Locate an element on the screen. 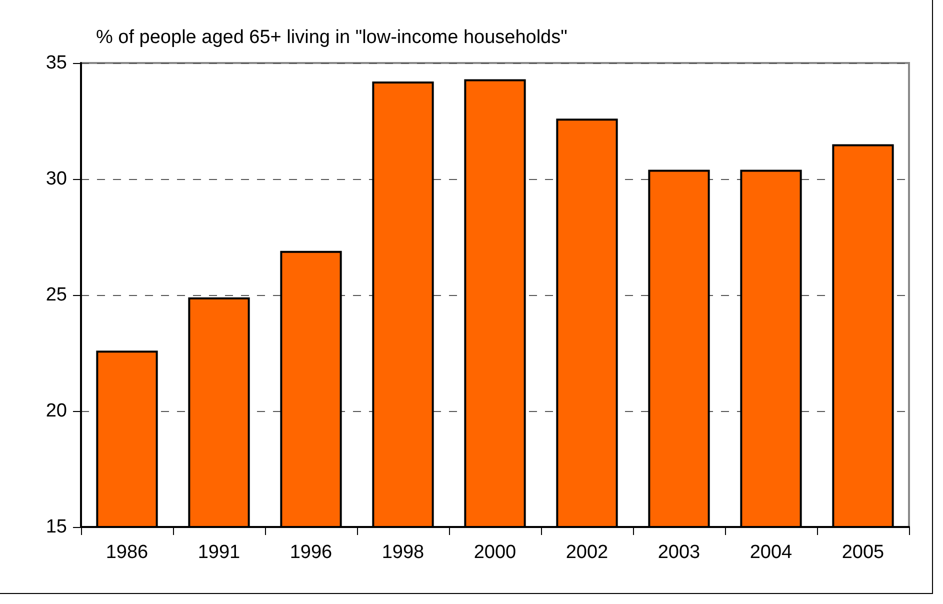 The image size is (943, 604). x-tick-label: 2004 is located at coordinates (771, 552).